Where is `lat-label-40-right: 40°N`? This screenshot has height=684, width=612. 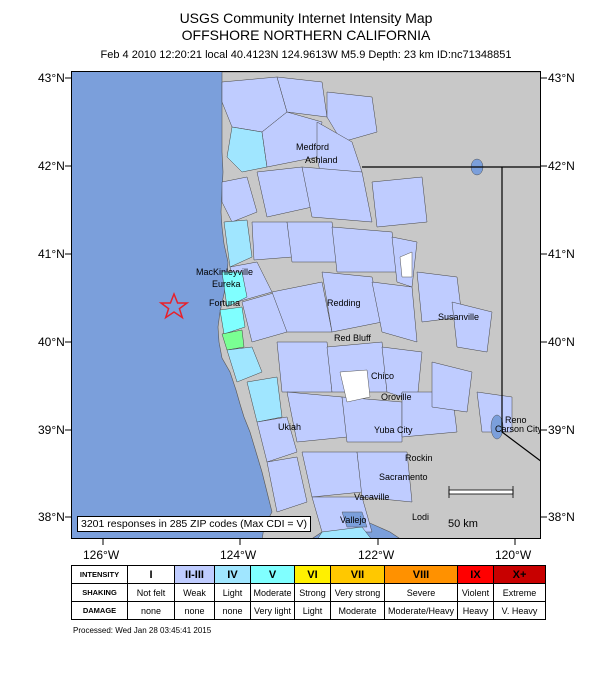
lat-label-40-right: 40°N is located at coordinates (561, 342).